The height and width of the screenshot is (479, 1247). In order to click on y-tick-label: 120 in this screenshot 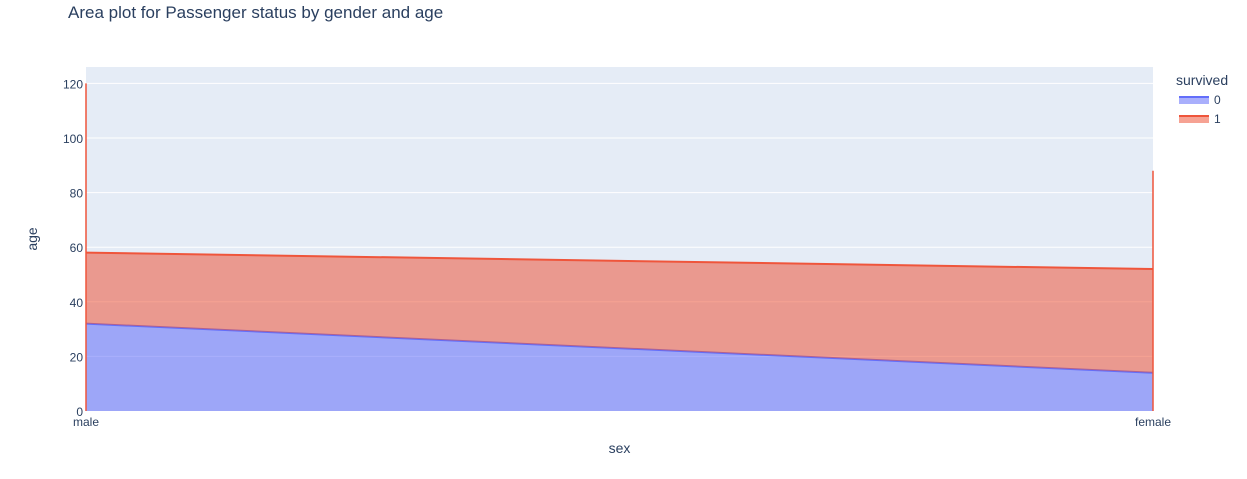, I will do `click(73, 84)`.